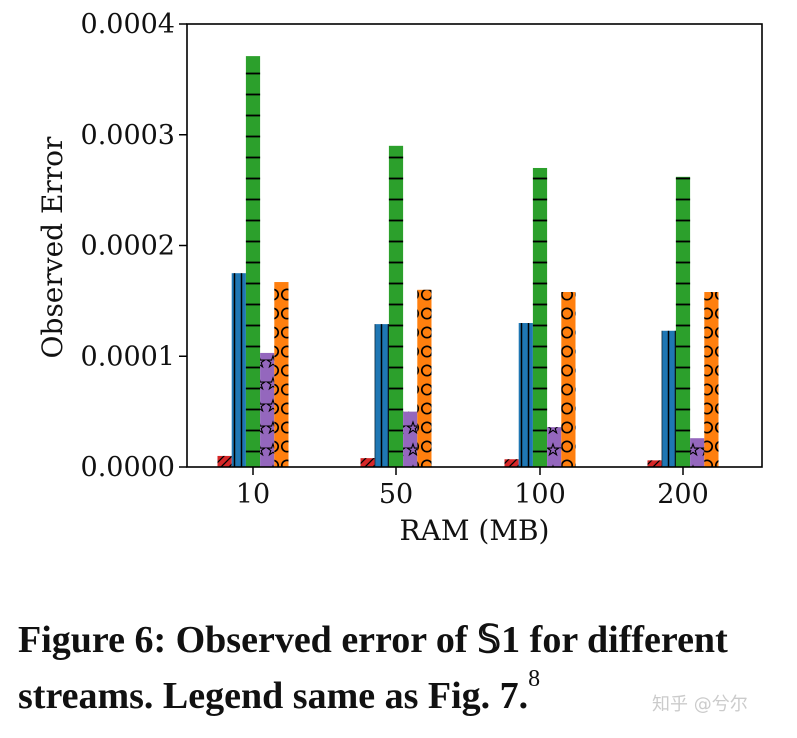  Describe the element at coordinates (534, 679) in the screenshot. I see `caption-footnote: 8` at that location.